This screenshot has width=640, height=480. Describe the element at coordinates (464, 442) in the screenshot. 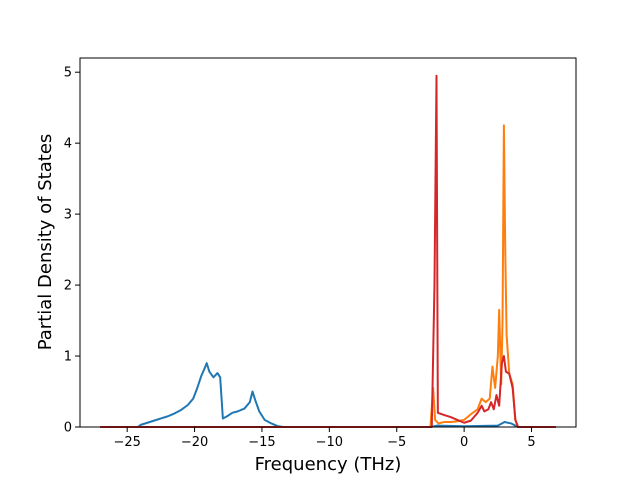

I see `x-tick-label: 0` at that location.